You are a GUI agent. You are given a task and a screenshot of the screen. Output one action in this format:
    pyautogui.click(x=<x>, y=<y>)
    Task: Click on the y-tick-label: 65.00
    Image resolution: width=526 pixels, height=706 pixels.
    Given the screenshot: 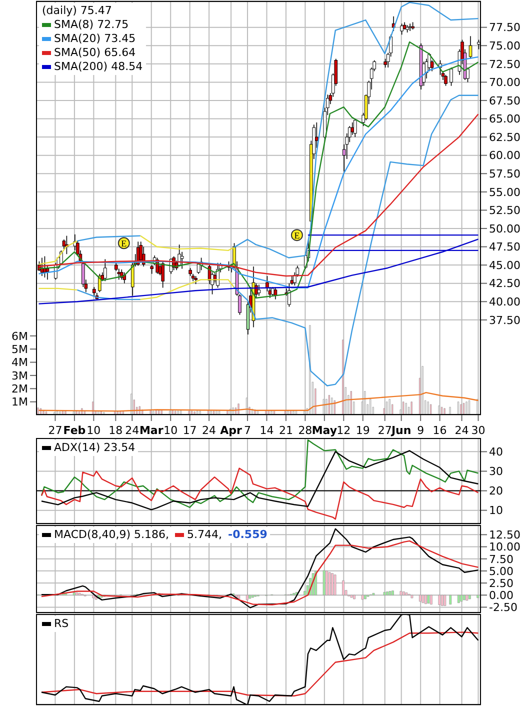 What is the action you would take?
    pyautogui.click(x=504, y=119)
    